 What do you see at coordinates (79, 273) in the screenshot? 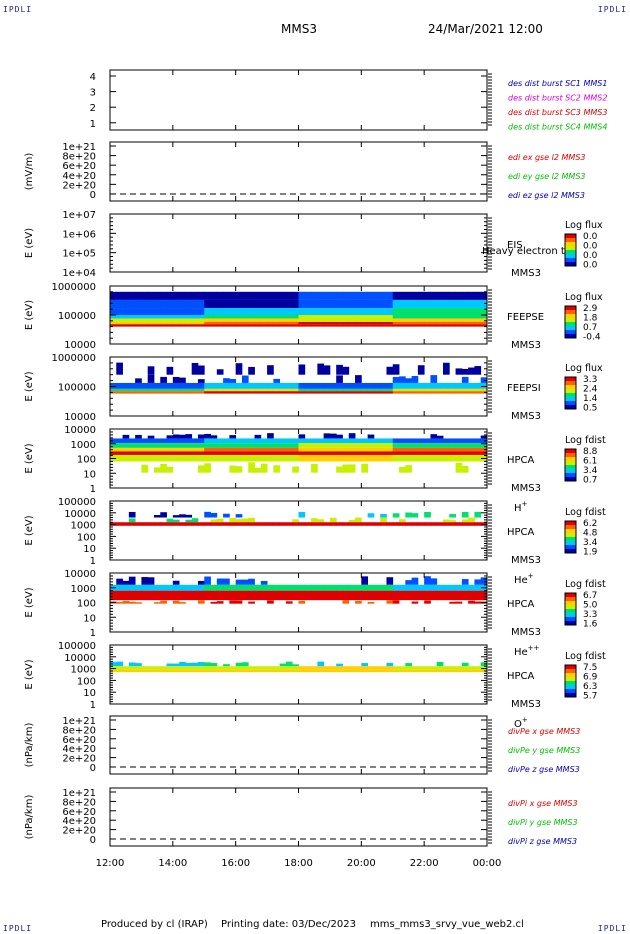
I see `y-tick-label: 1e+04` at bounding box center [79, 273].